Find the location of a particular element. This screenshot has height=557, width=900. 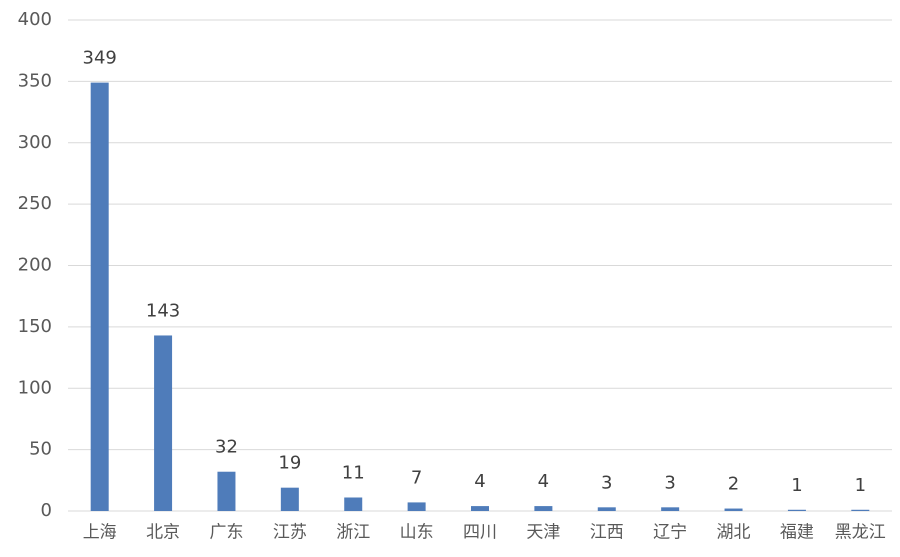

value-label: 32 is located at coordinates (226, 447).